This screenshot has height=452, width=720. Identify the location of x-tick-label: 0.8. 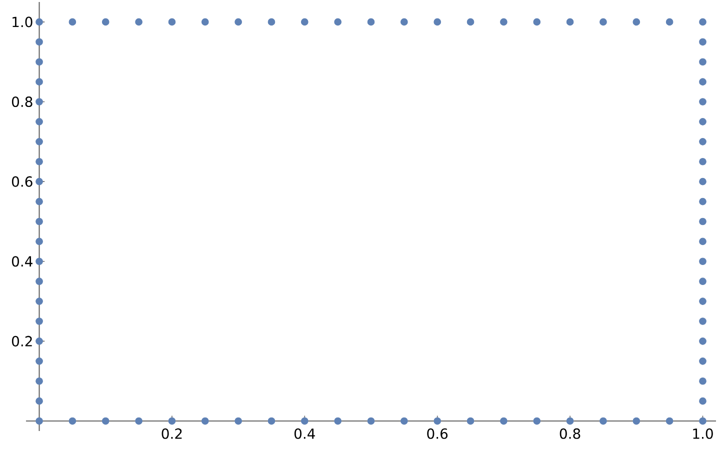
(570, 433).